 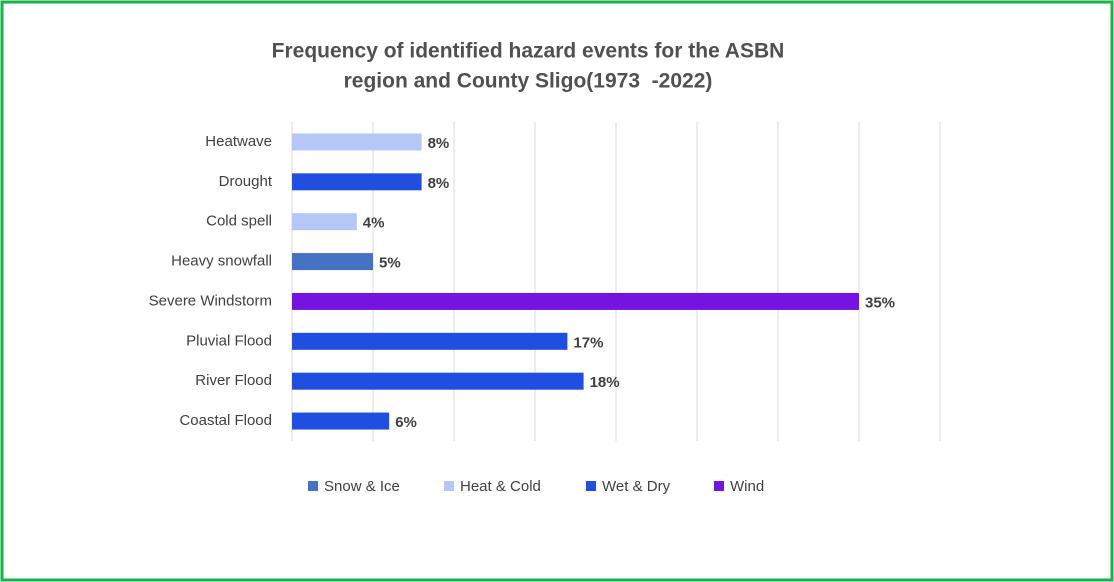 What do you see at coordinates (221, 261) in the screenshot?
I see `y-tick-label: Heavy snowfall` at bounding box center [221, 261].